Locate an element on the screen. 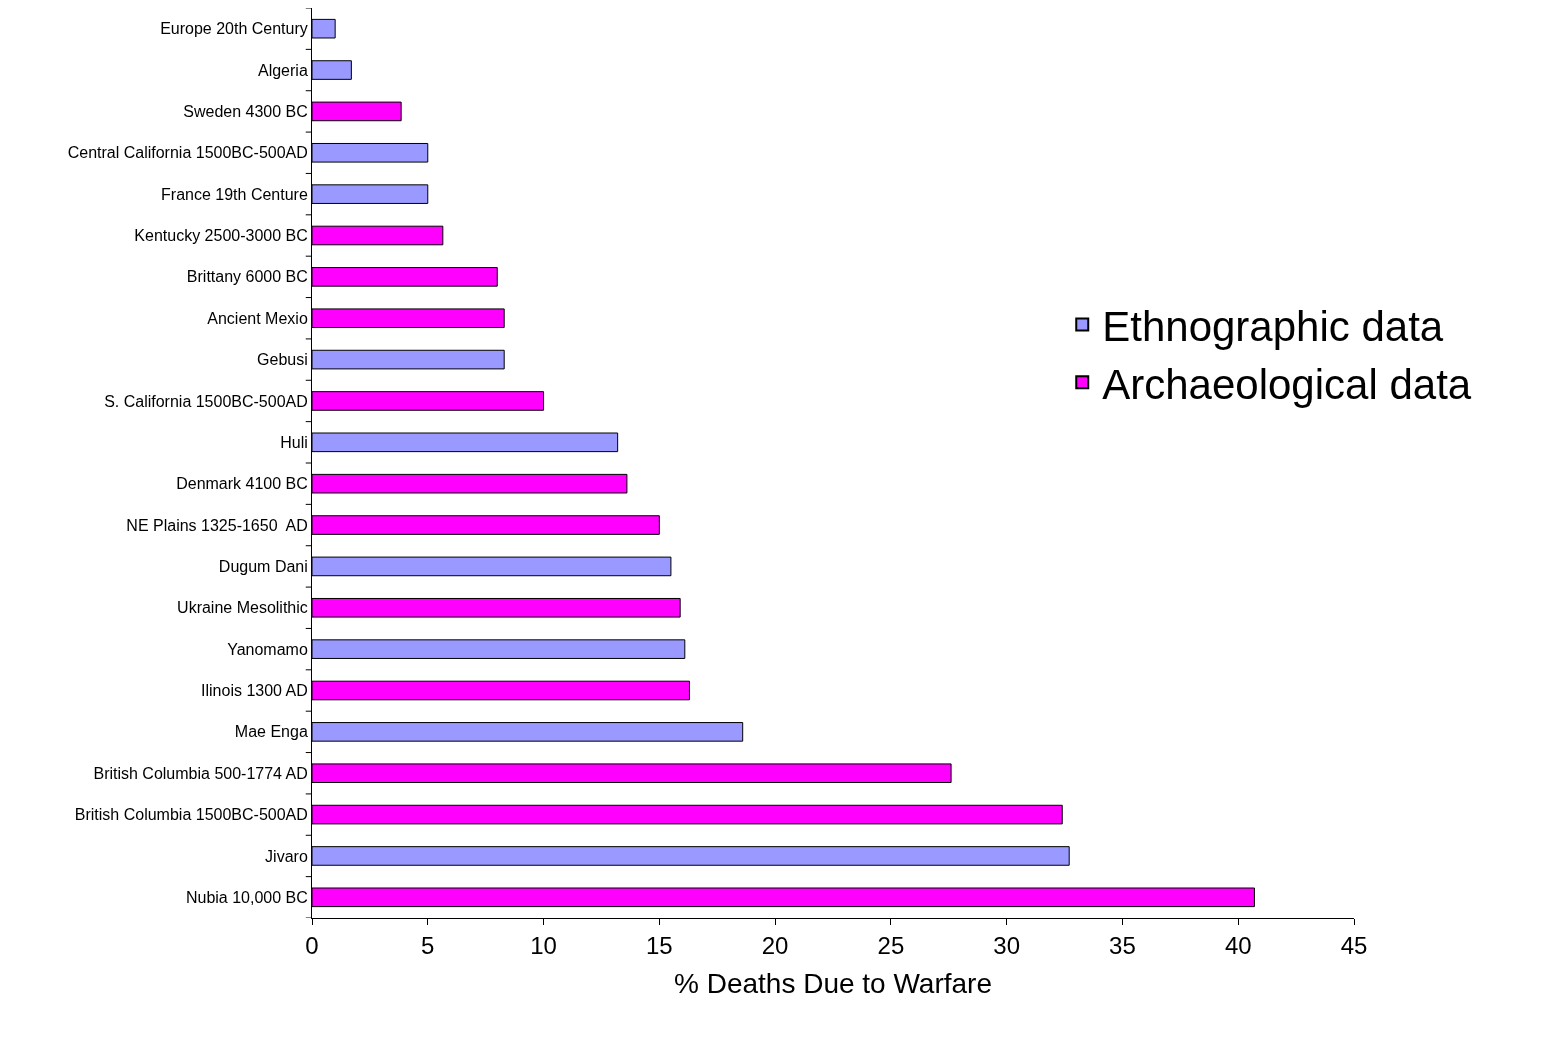 The image size is (1560, 1044). y-tick-label: British Columbia 1500BC-500AD is located at coordinates (191, 815).